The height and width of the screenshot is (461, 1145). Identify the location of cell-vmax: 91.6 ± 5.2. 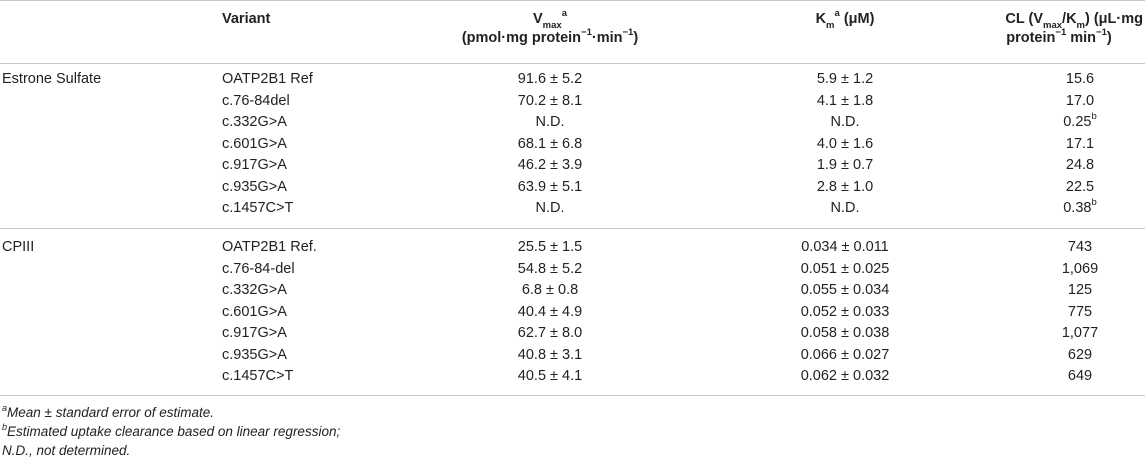
(550, 79).